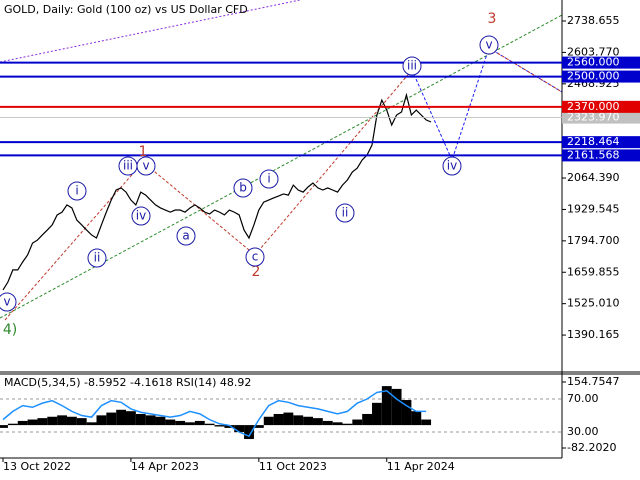 The width and height of the screenshot is (640, 480). What do you see at coordinates (593, 51) in the screenshot?
I see `y-tick-label: 2603.770` at bounding box center [593, 51].